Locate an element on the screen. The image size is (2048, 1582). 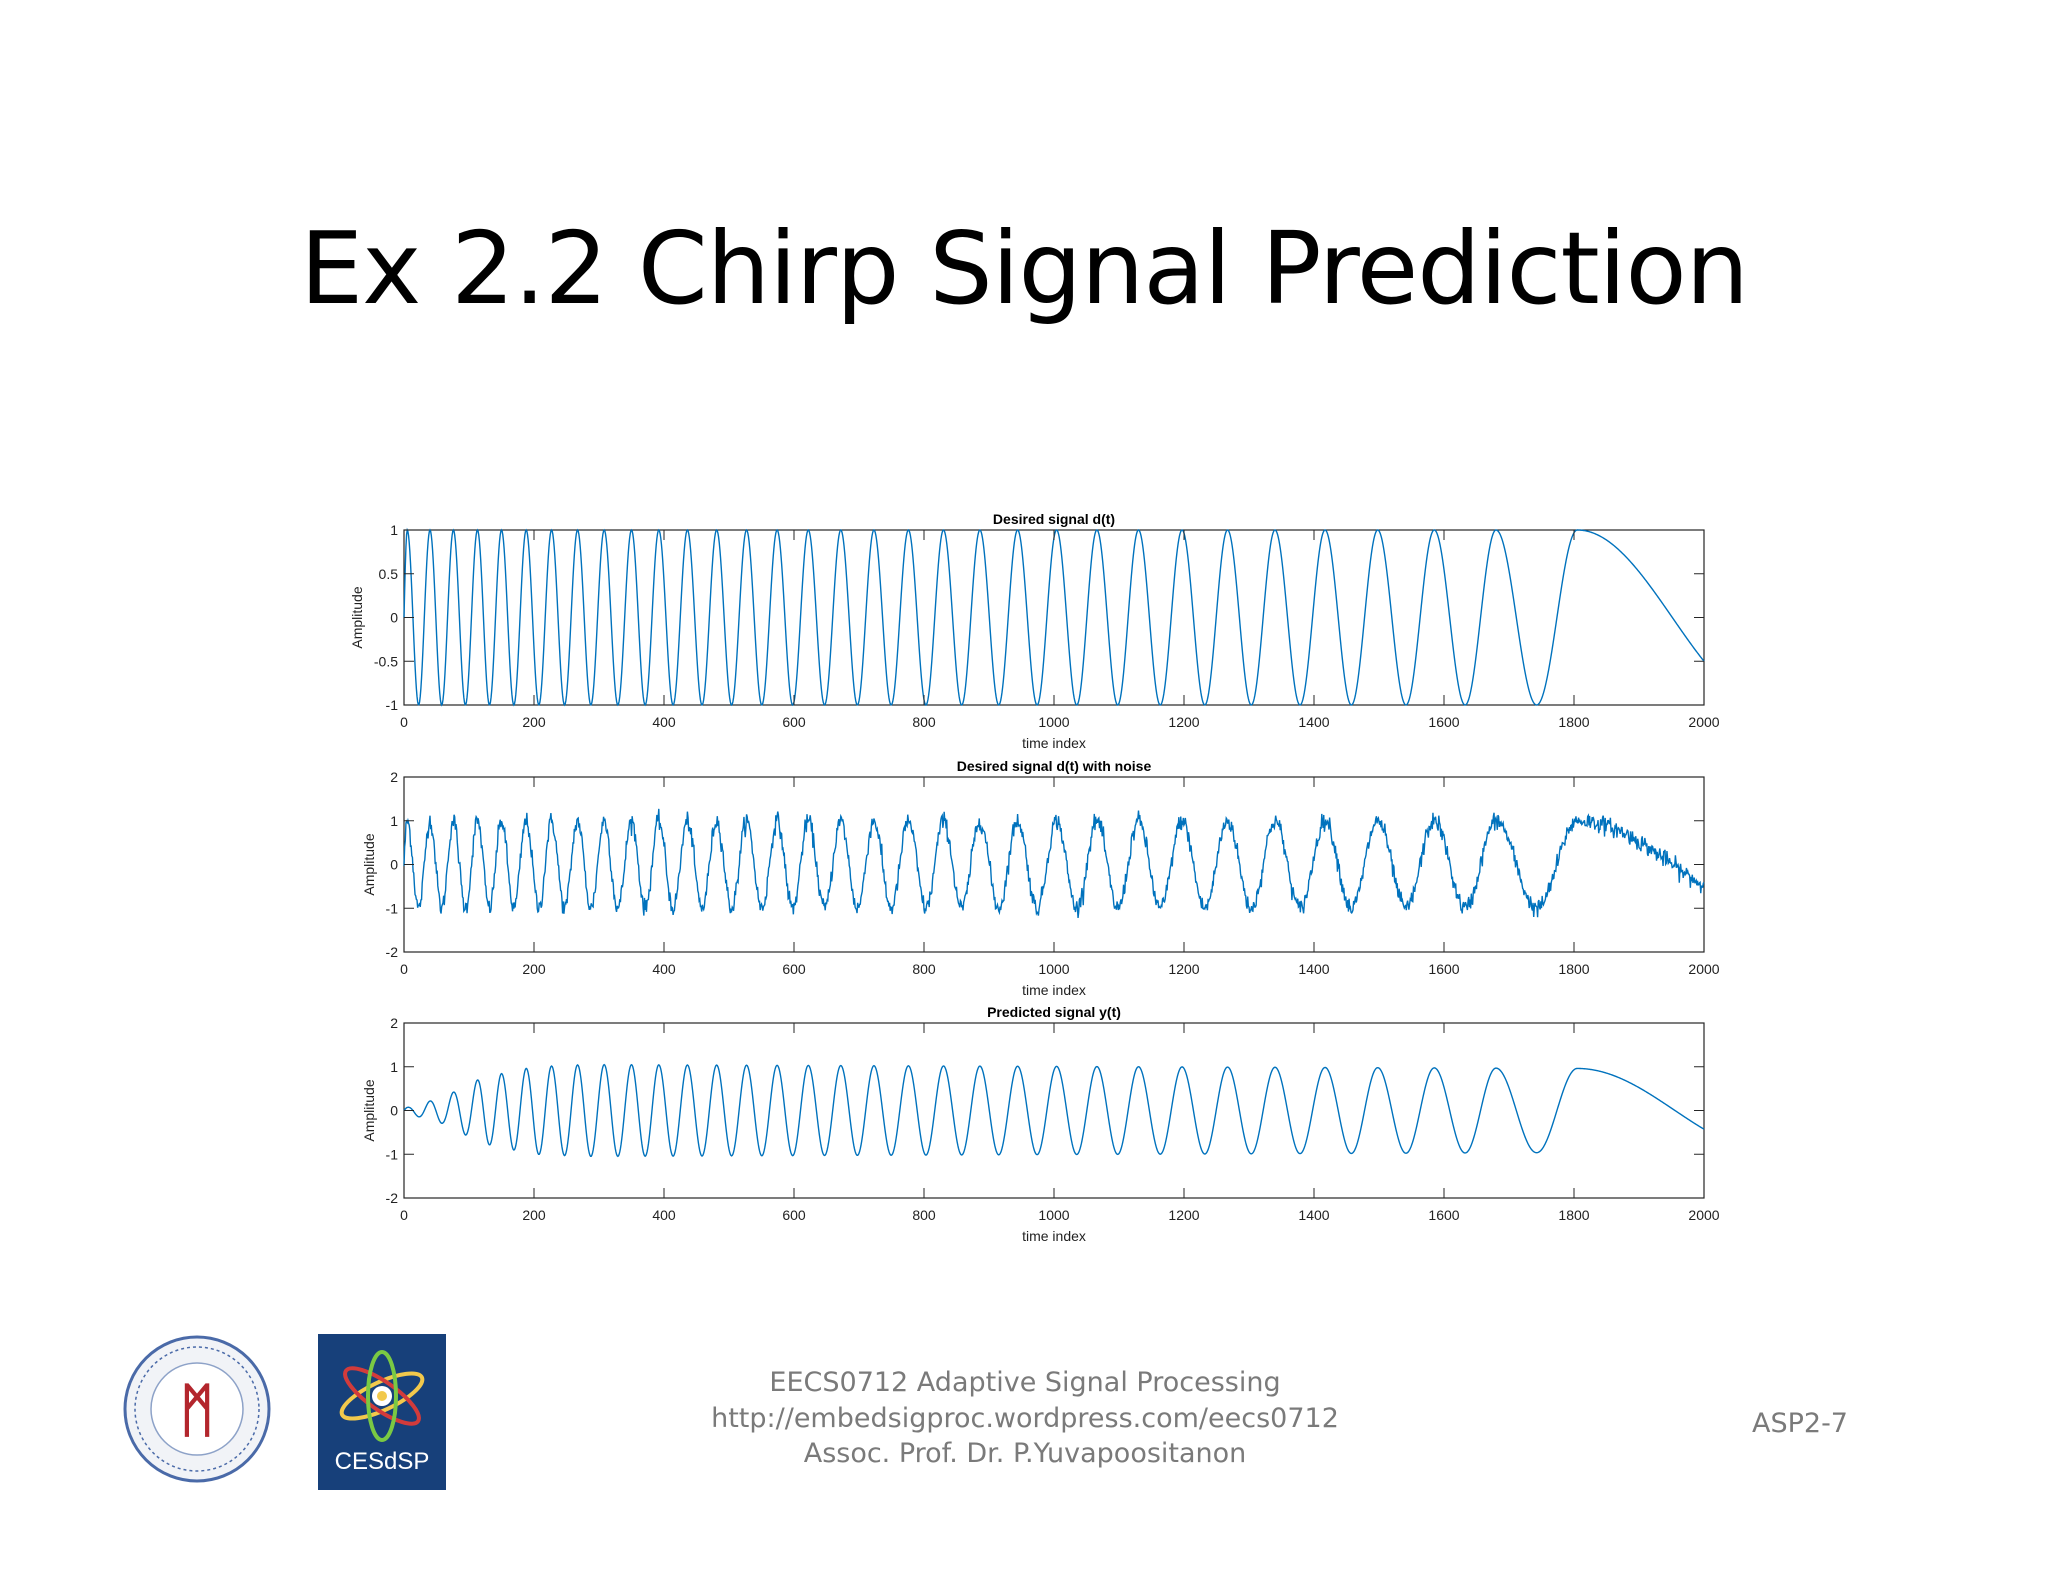
x-tick-label-3: 2000 is located at coordinates (1703, 1215).